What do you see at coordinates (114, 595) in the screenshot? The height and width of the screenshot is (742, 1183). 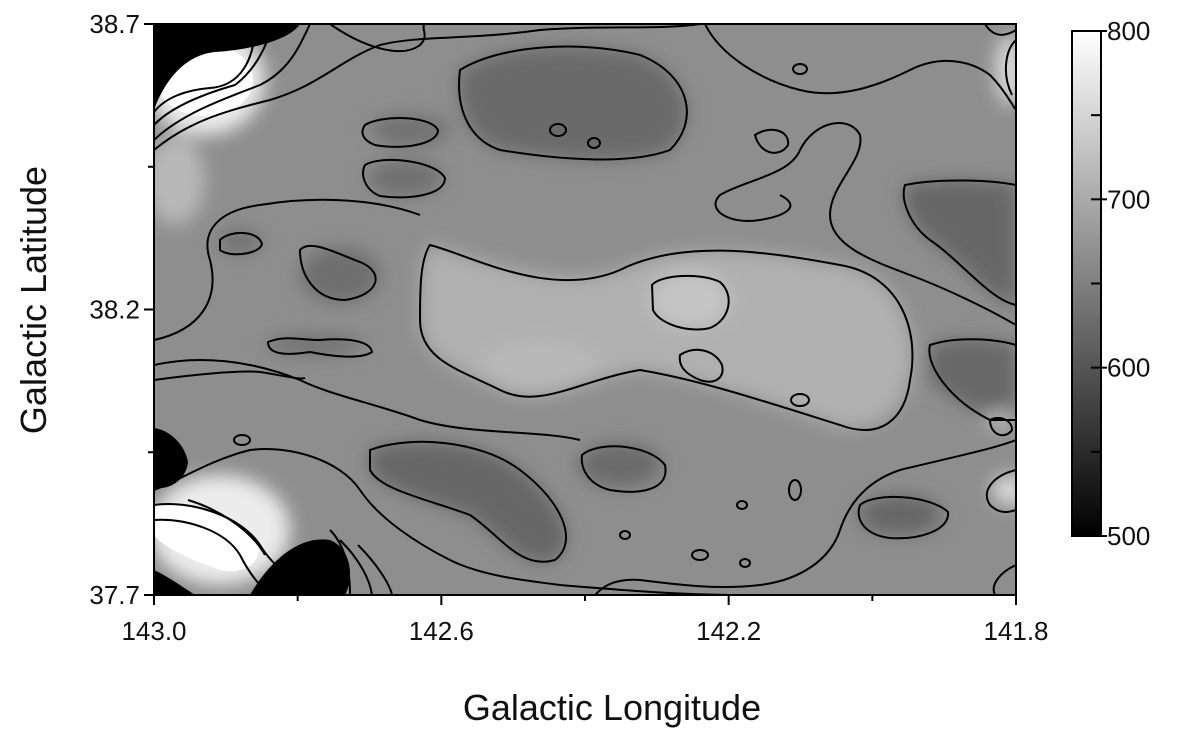 I see `y-tick-label: 37.7` at bounding box center [114, 595].